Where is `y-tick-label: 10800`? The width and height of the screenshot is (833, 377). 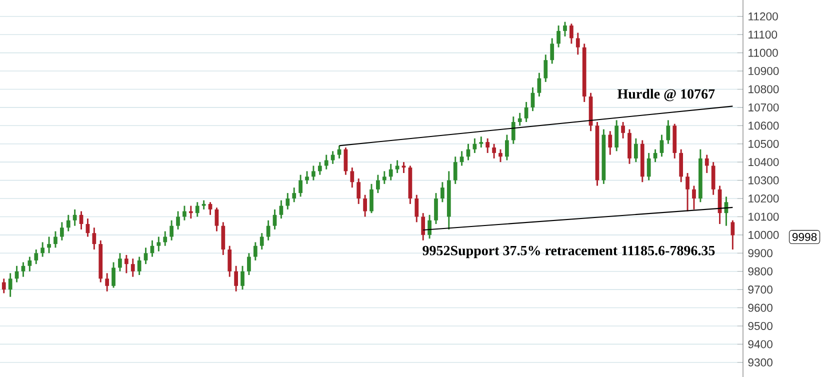 y-tick-label: 10800 is located at coordinates (763, 89).